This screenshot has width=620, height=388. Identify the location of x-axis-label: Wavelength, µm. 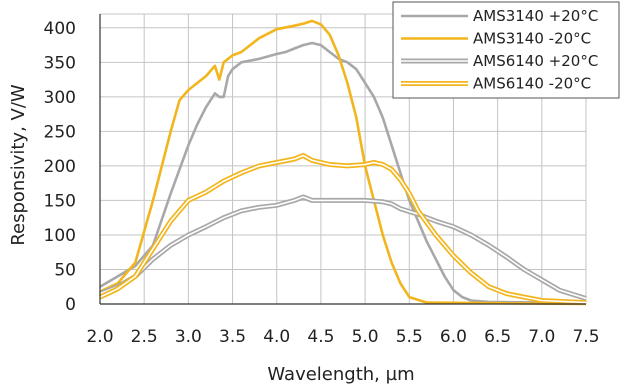
(340, 374).